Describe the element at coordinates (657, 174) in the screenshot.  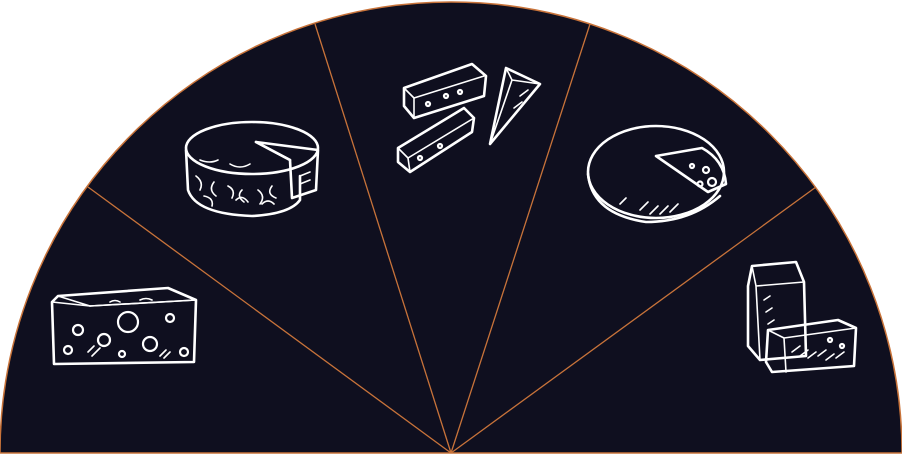
I see `gouda-wheel-icon` at that location.